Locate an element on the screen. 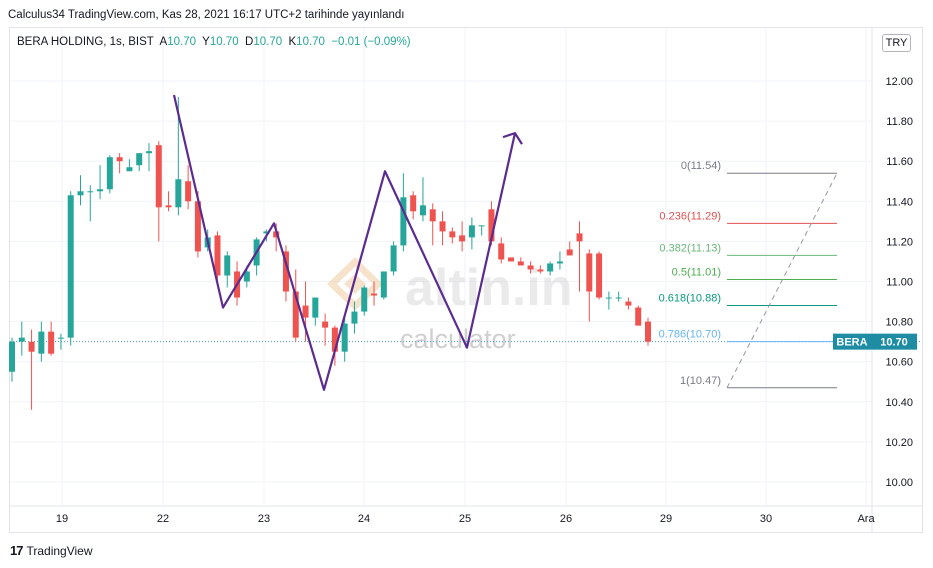 This screenshot has width=933, height=568. watermark-logo-icon is located at coordinates (355, 284).